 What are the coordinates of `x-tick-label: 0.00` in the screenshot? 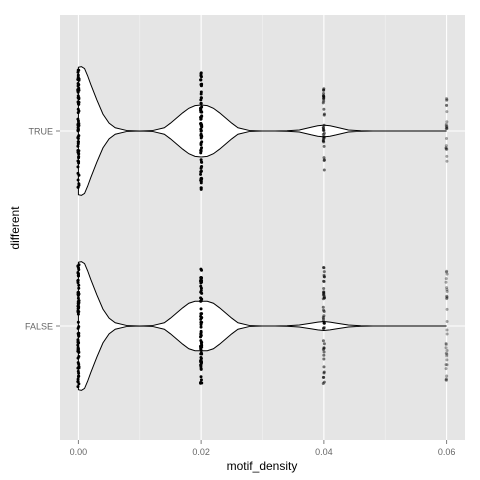 It's located at (79, 452).